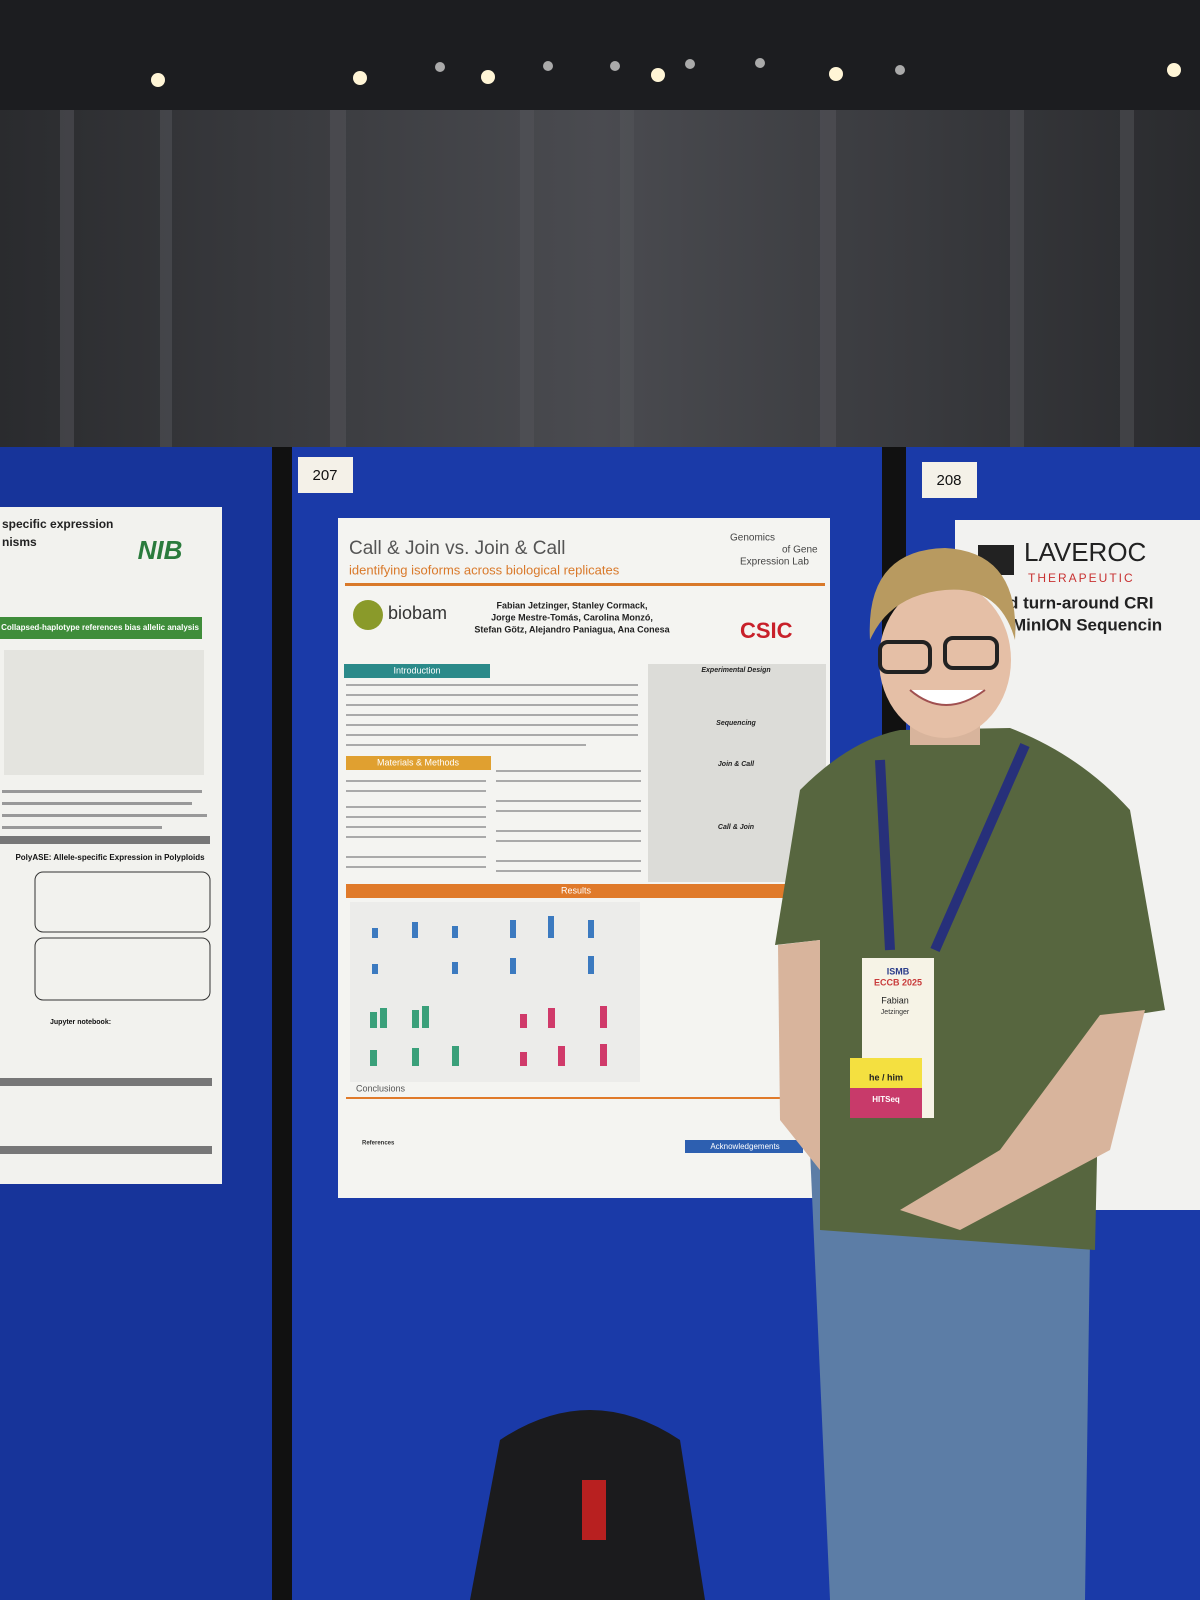 The height and width of the screenshot is (1600, 1200). Describe the element at coordinates (752, 538) in the screenshot. I see `lab-name: Genomics` at that location.